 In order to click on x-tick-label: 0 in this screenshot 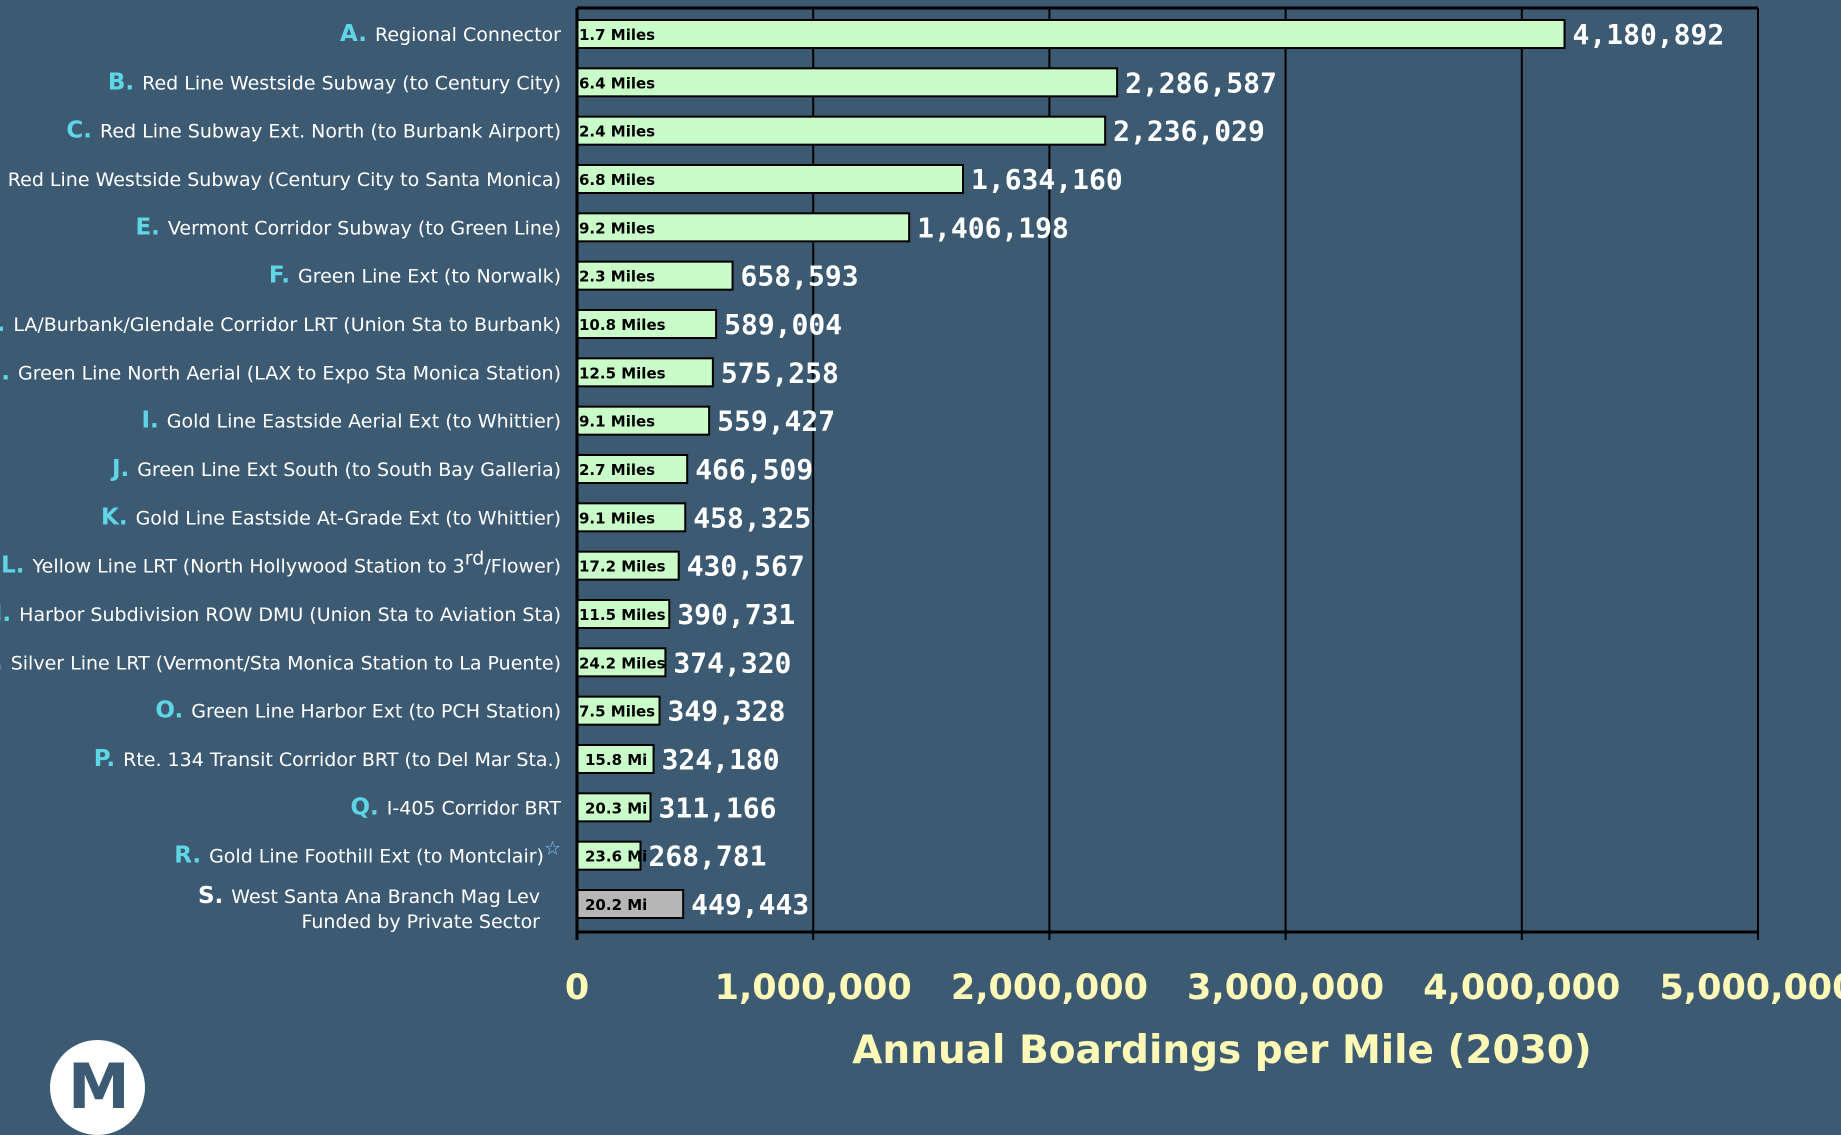, I will do `click(577, 988)`.